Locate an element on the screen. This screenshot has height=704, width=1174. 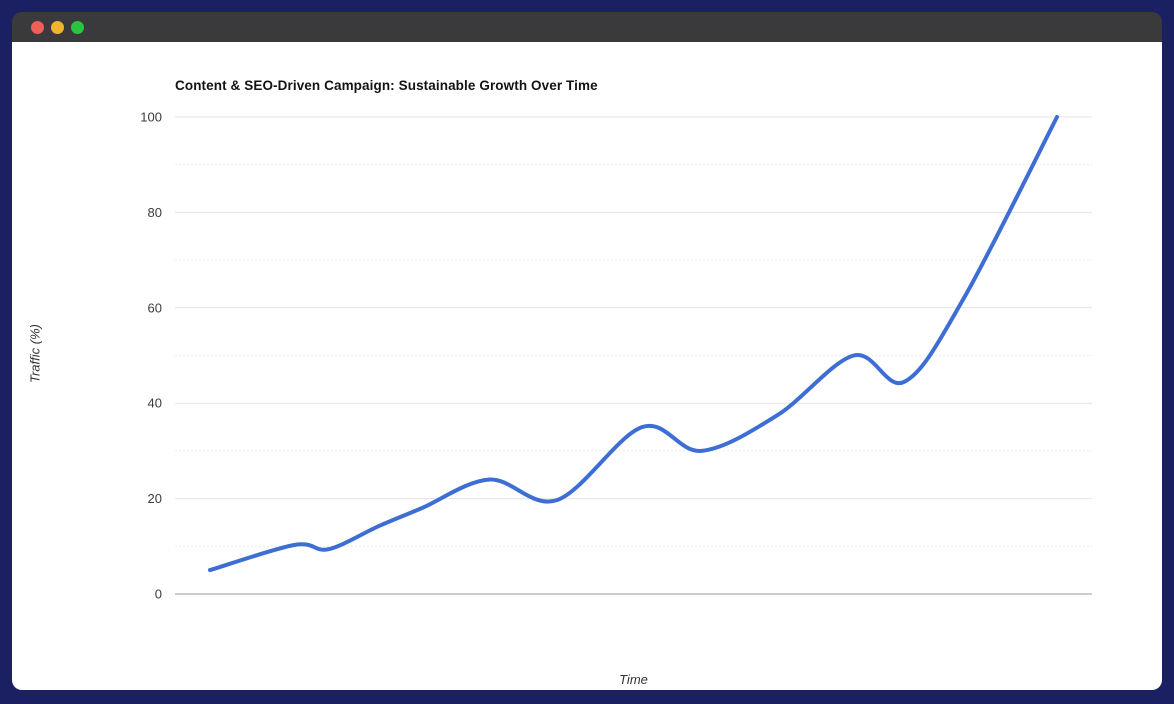
maximize-button is located at coordinates (77, 27).